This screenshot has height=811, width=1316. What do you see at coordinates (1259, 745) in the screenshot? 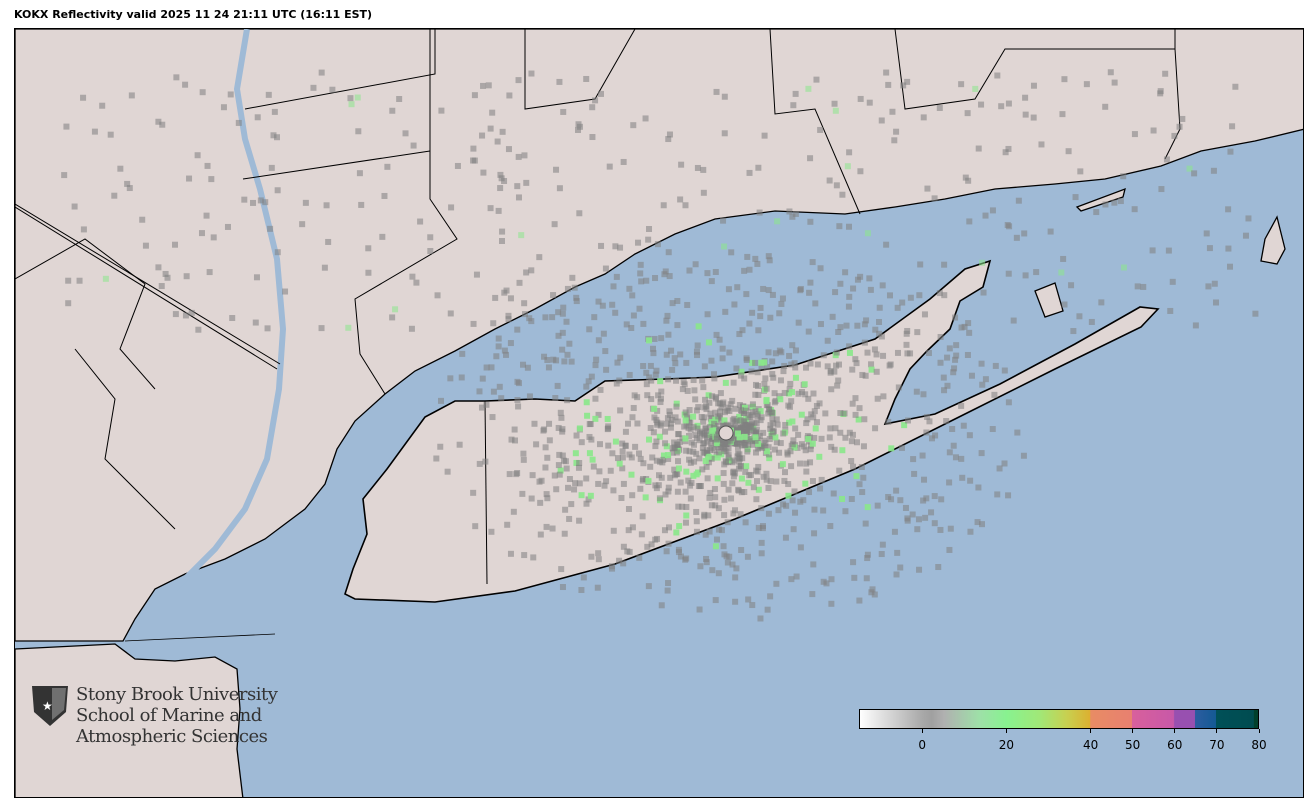
I see `colorbar-tick-label: 80` at bounding box center [1259, 745].